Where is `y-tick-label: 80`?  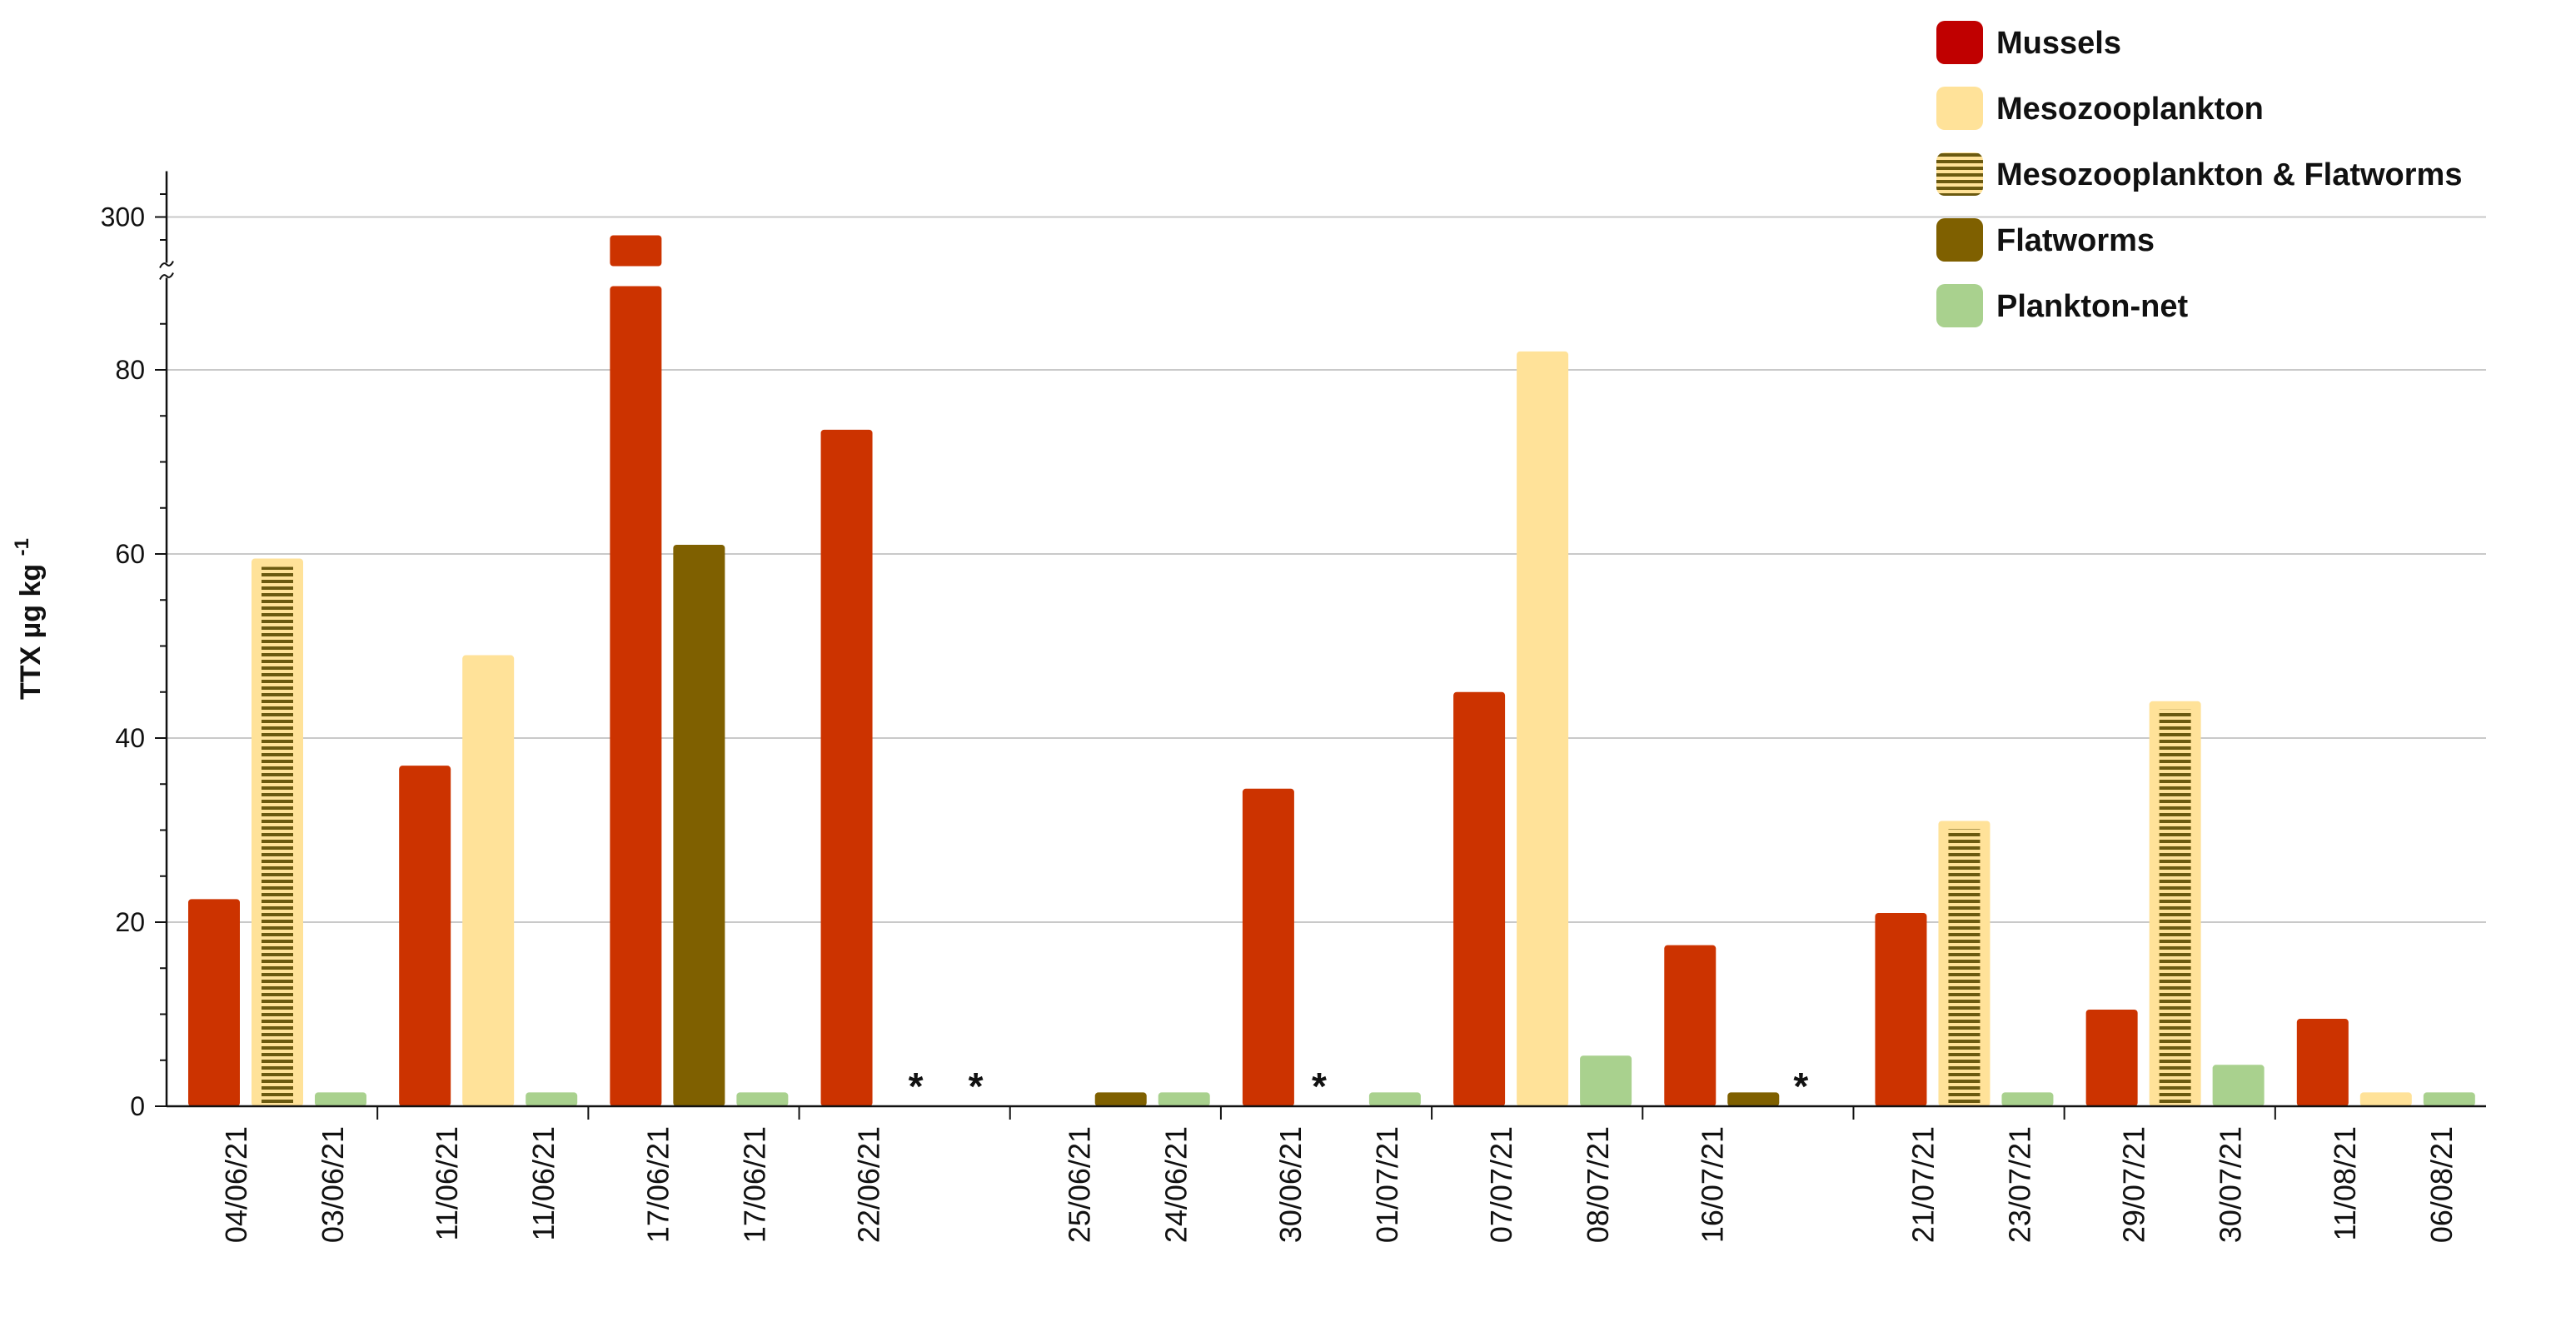
y-tick-label: 80 is located at coordinates (130, 370).